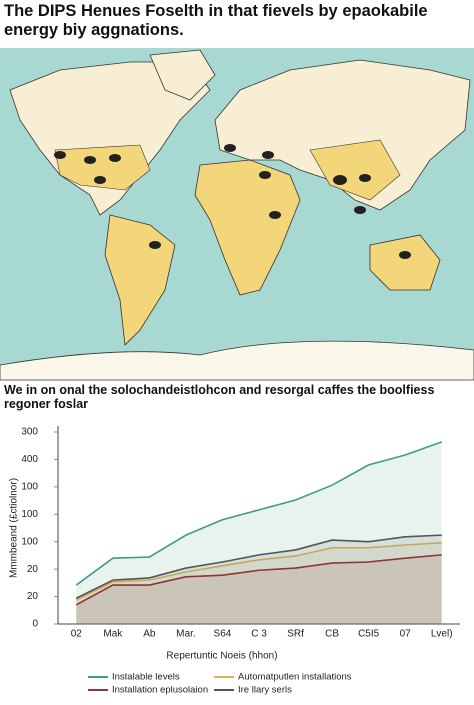 The width and height of the screenshot is (474, 705). I want to click on x-tick-label: S64, so click(223, 634).